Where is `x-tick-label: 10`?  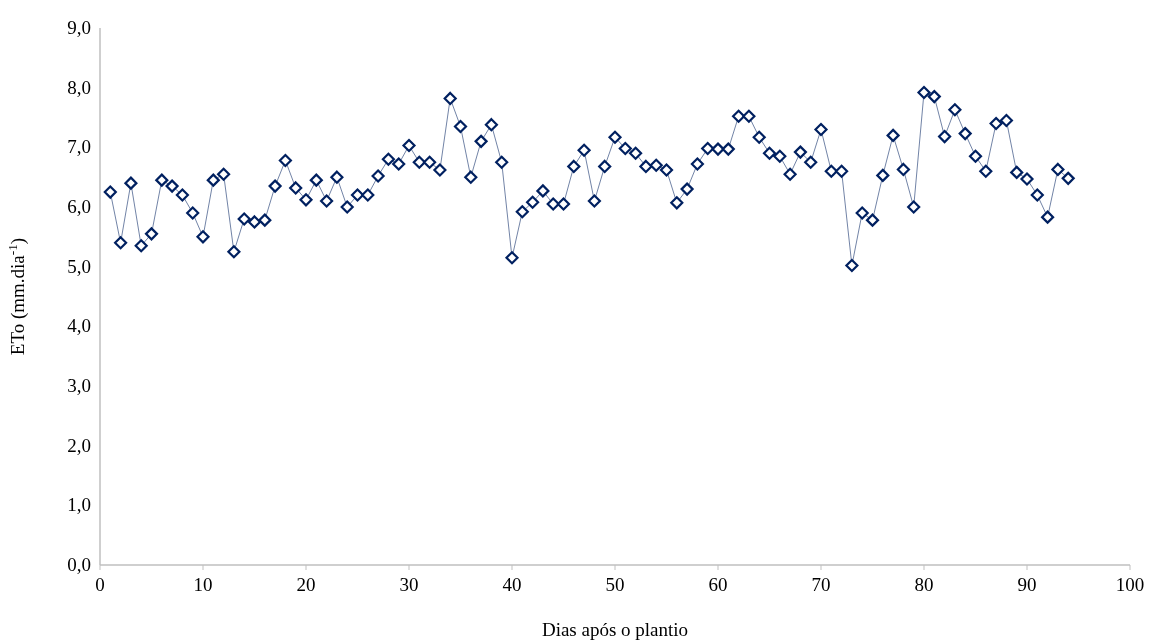
x-tick-label: 10 is located at coordinates (203, 584).